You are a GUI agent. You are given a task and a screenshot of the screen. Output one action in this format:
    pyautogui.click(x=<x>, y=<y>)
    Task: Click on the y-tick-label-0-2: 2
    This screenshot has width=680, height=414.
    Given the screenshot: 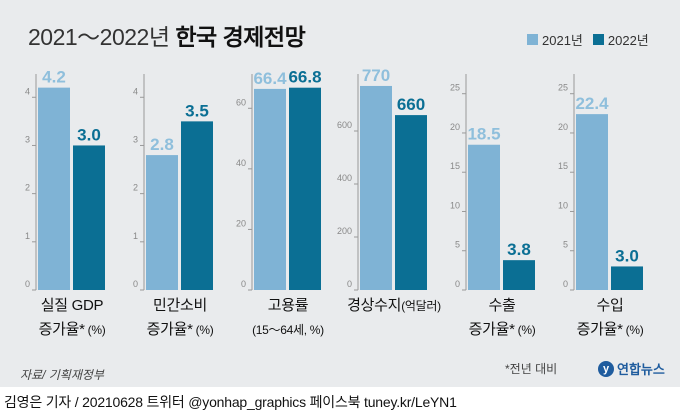 What is the action you would take?
    pyautogui.click(x=27, y=188)
    